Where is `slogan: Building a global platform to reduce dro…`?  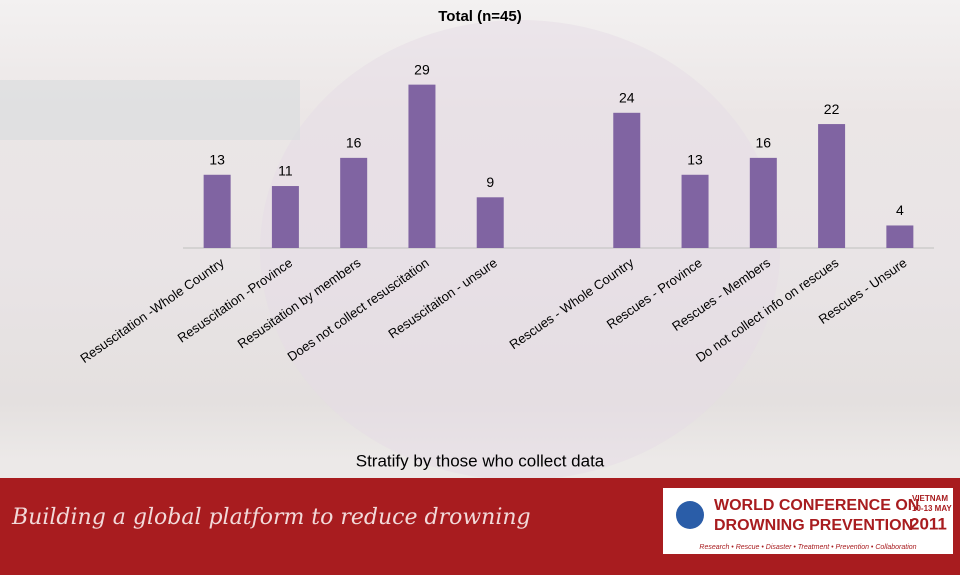 slogan: Building a global platform to reduce dro… is located at coordinates (271, 517).